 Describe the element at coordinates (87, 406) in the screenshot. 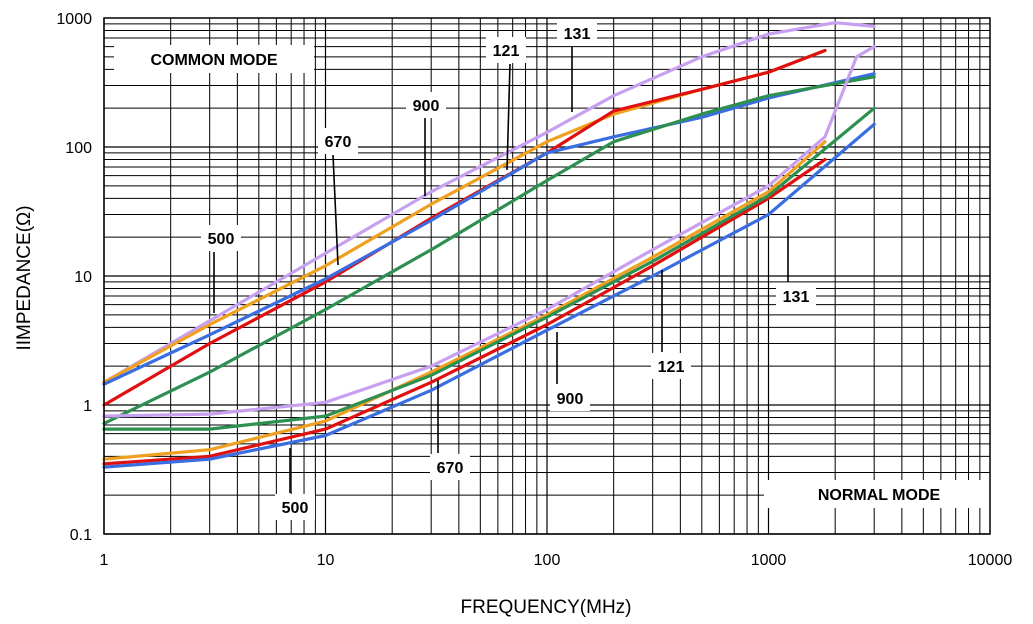

I see `y-tick-label: 1` at that location.